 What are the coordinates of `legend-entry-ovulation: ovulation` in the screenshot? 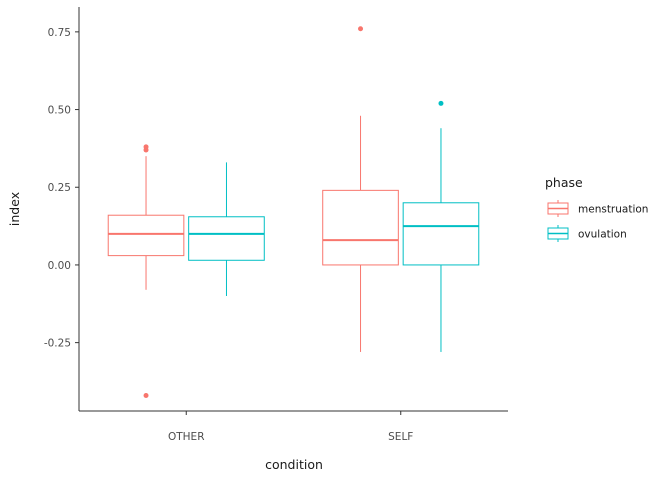 It's located at (587, 233).